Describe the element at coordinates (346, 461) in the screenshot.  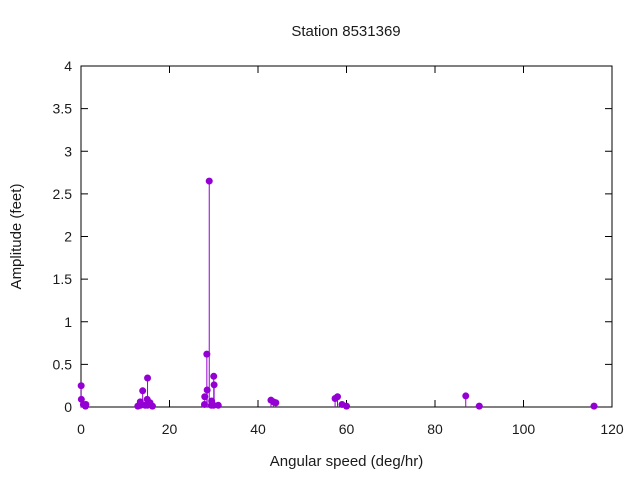
I see `x-axis-label: Angular speed (deg/hr)` at that location.